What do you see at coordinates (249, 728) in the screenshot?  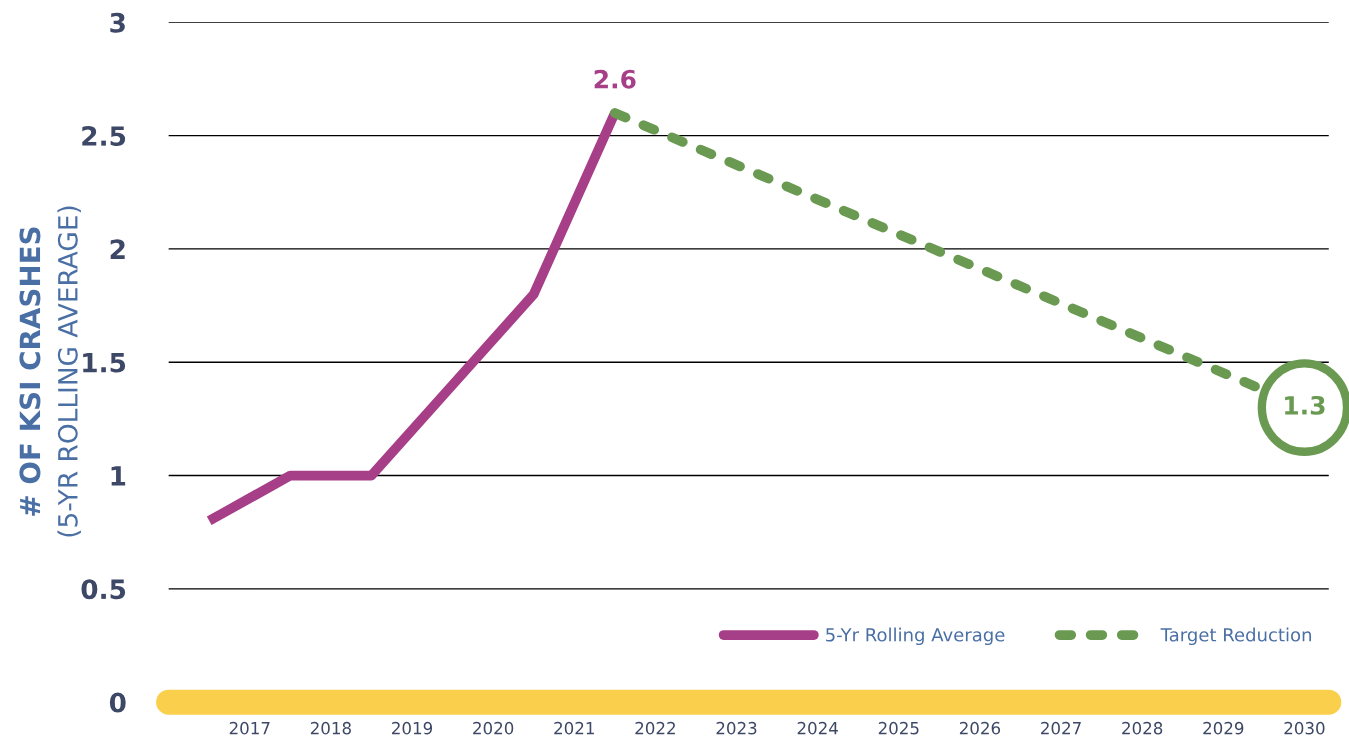 I see `x-tick-label: 2017` at bounding box center [249, 728].